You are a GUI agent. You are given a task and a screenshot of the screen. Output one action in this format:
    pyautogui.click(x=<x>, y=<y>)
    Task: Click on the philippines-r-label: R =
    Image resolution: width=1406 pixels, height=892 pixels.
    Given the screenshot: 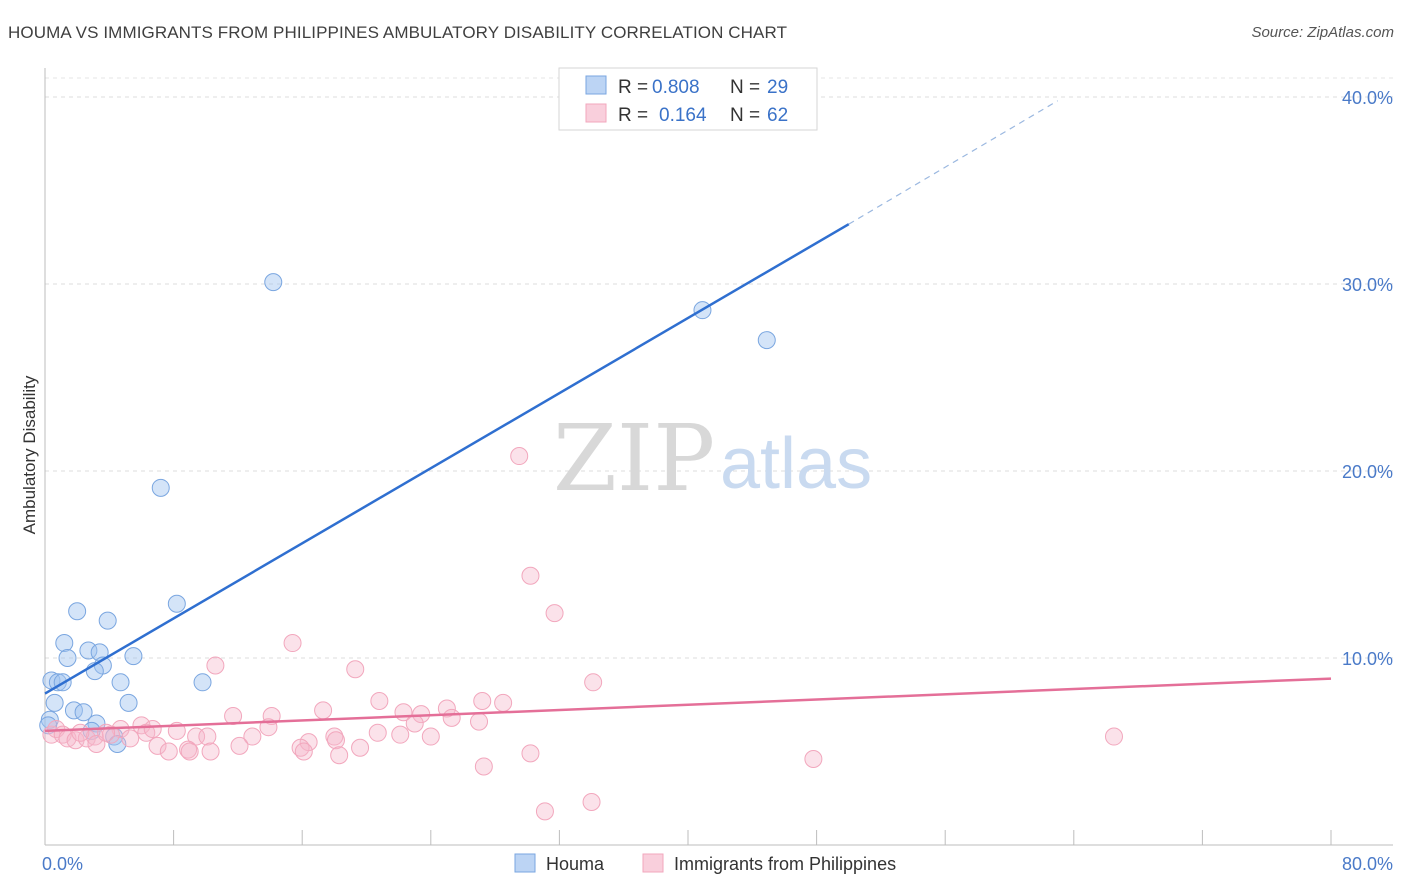 What is the action you would take?
    pyautogui.click(x=633, y=115)
    